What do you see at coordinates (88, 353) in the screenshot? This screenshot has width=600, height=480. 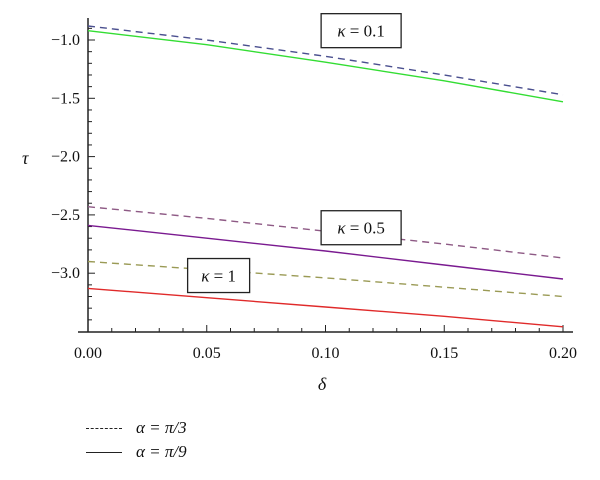 I see `x-tick-label: 0.00` at bounding box center [88, 353].